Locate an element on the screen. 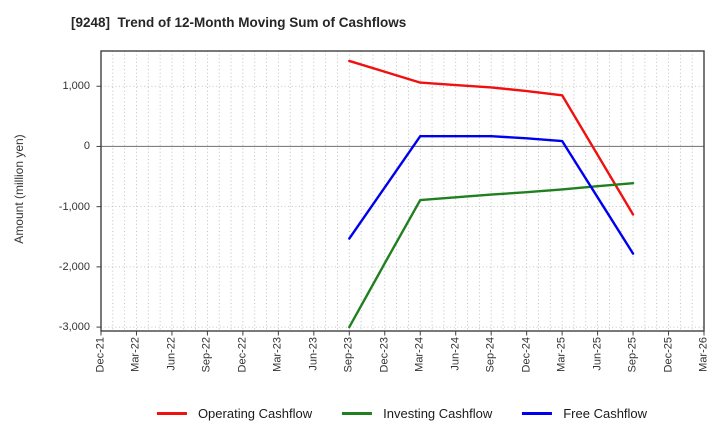 This screenshot has height=440, width=720. y-tick-label: 0 is located at coordinates (86, 146).